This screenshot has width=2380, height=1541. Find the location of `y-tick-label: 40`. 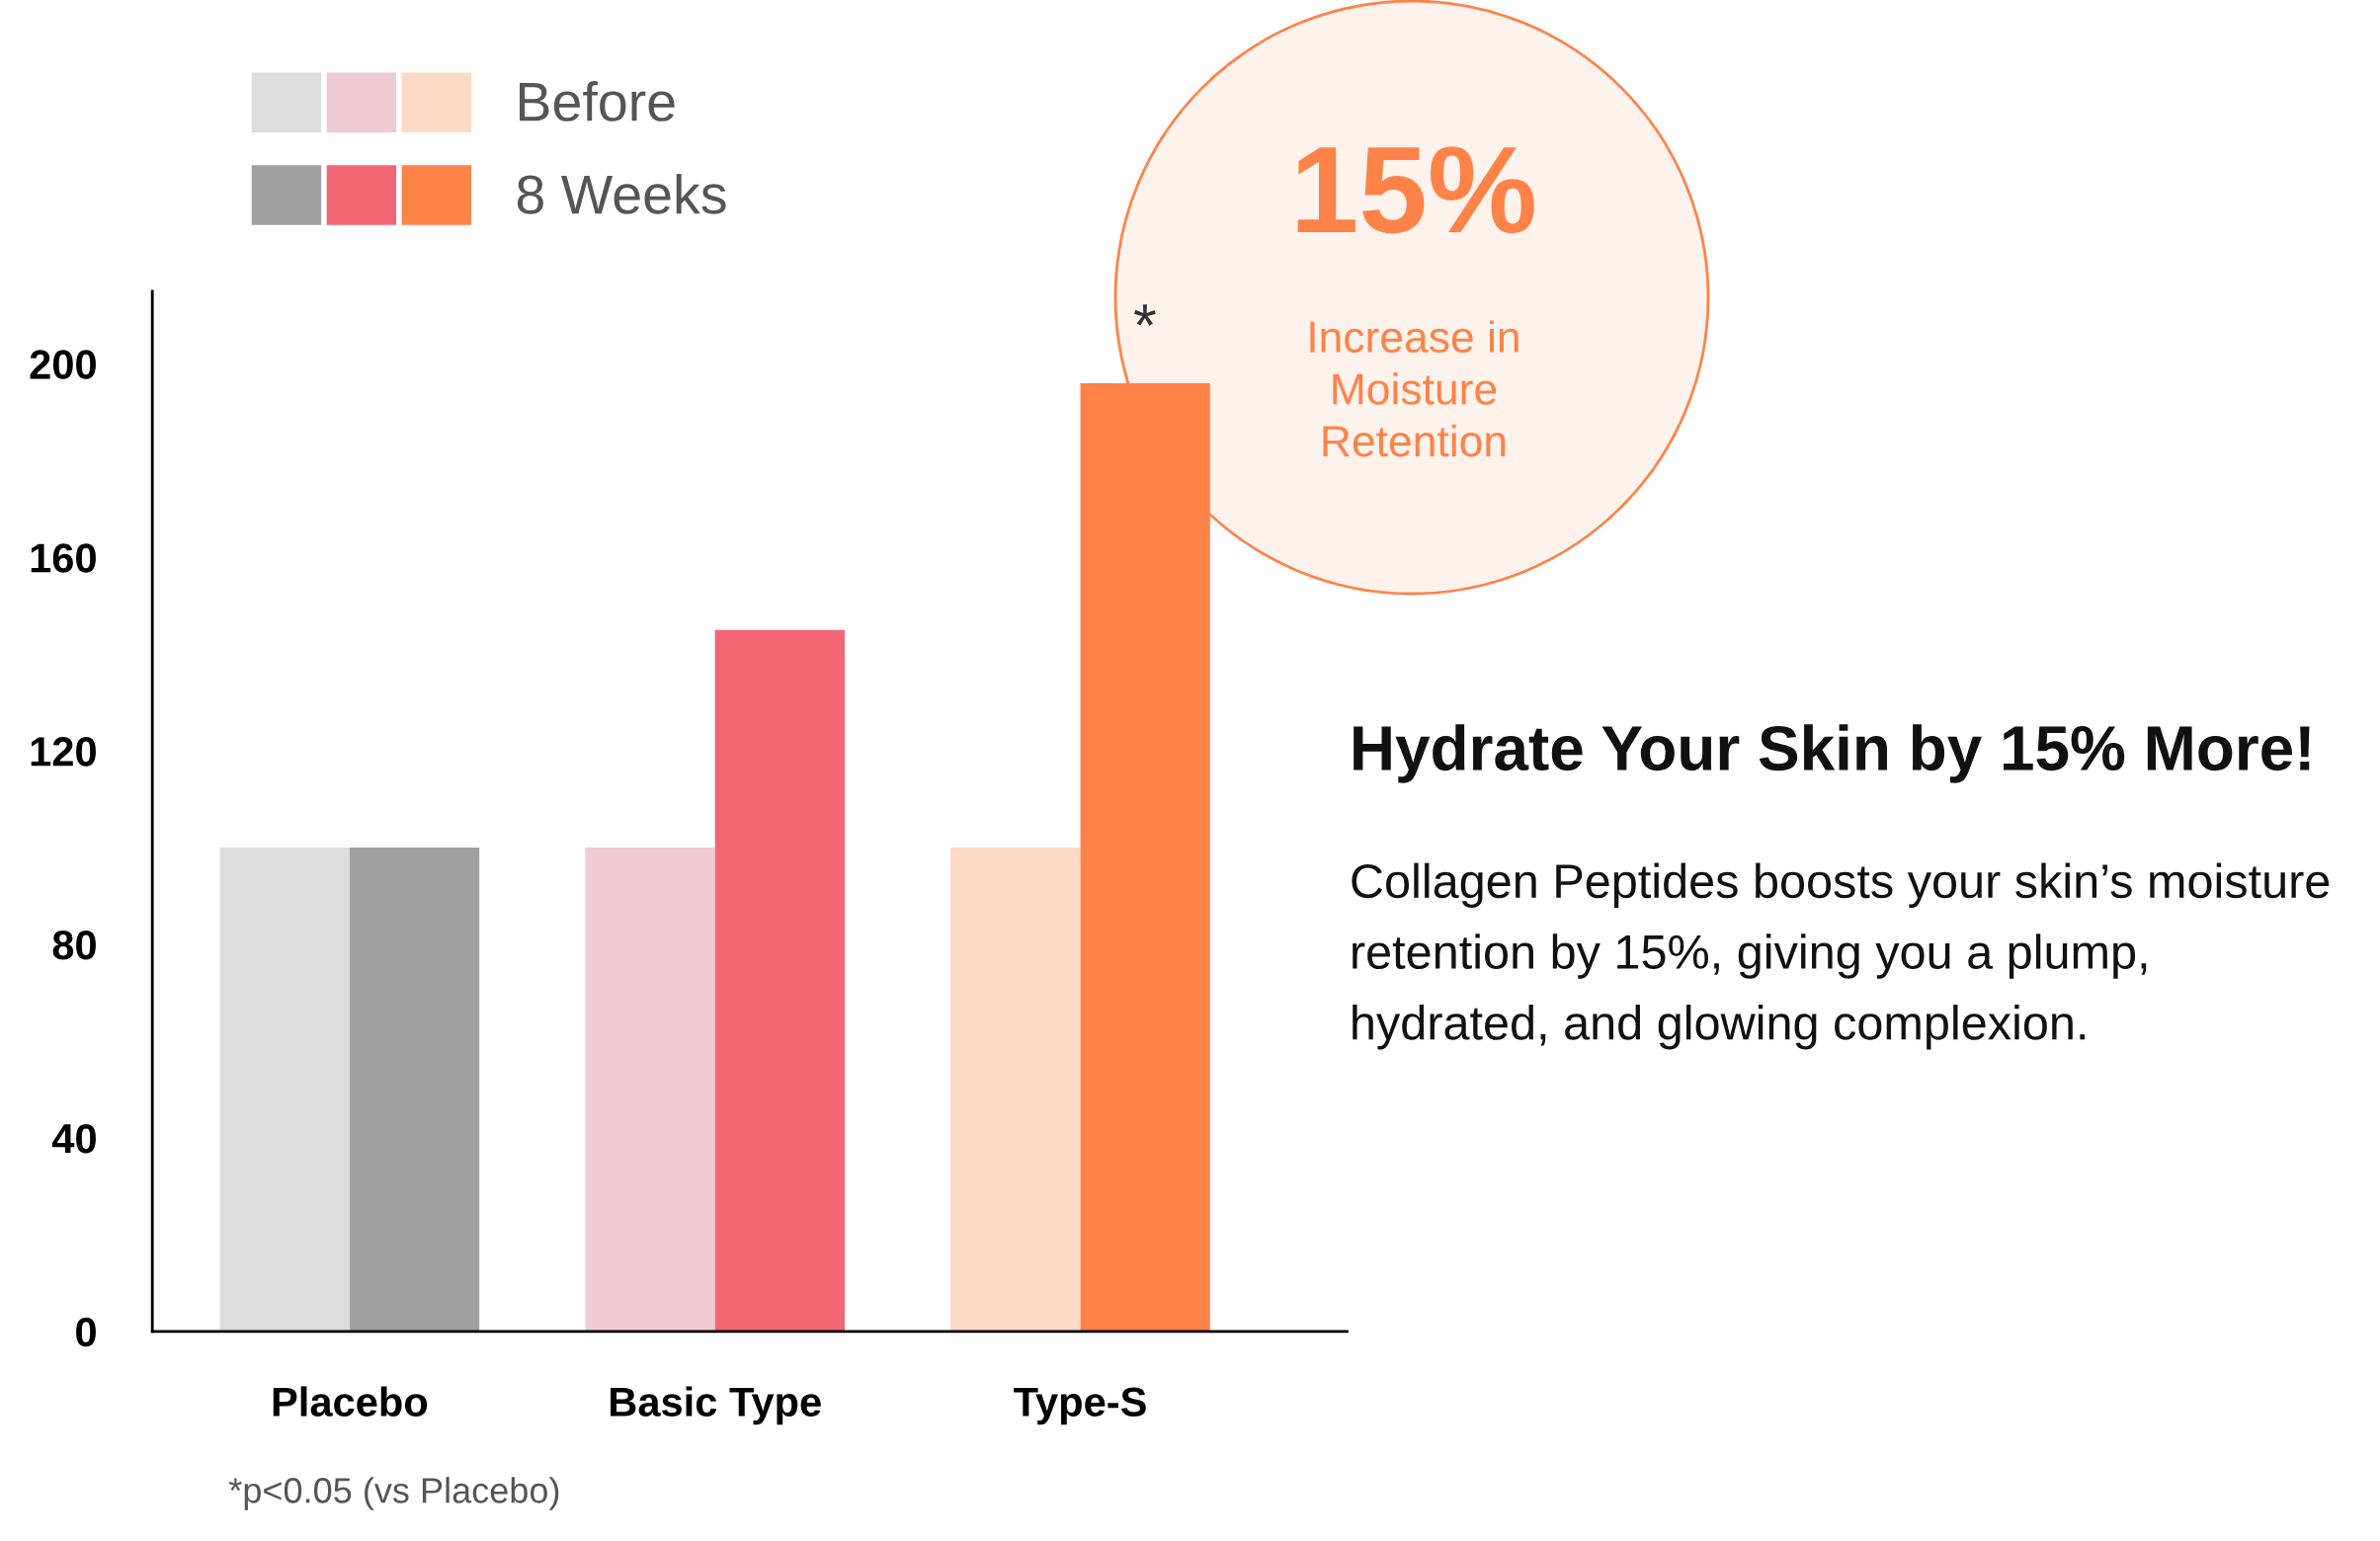

y-tick-label: 40 is located at coordinates (73, 1138).